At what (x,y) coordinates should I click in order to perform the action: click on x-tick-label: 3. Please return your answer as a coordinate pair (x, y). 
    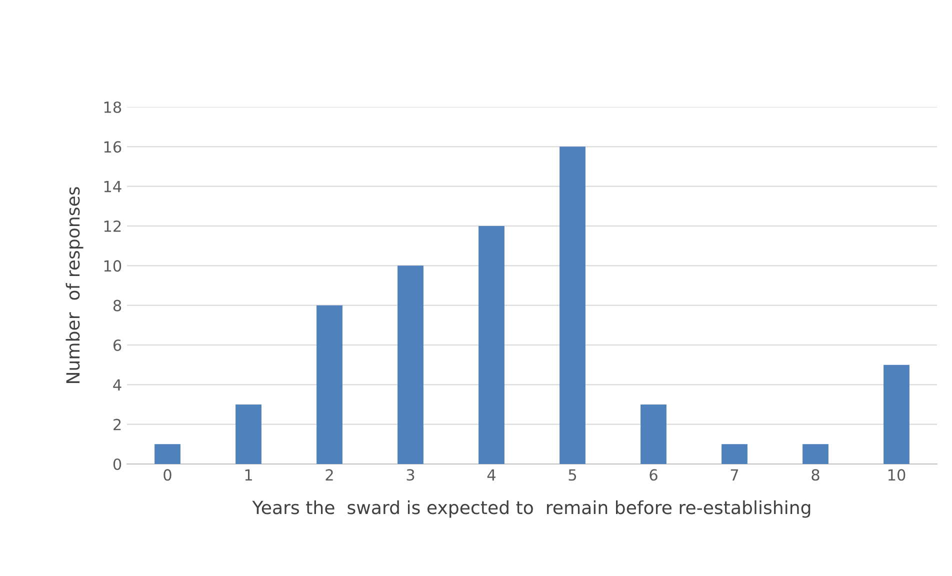
    Looking at the image, I should click on (410, 475).